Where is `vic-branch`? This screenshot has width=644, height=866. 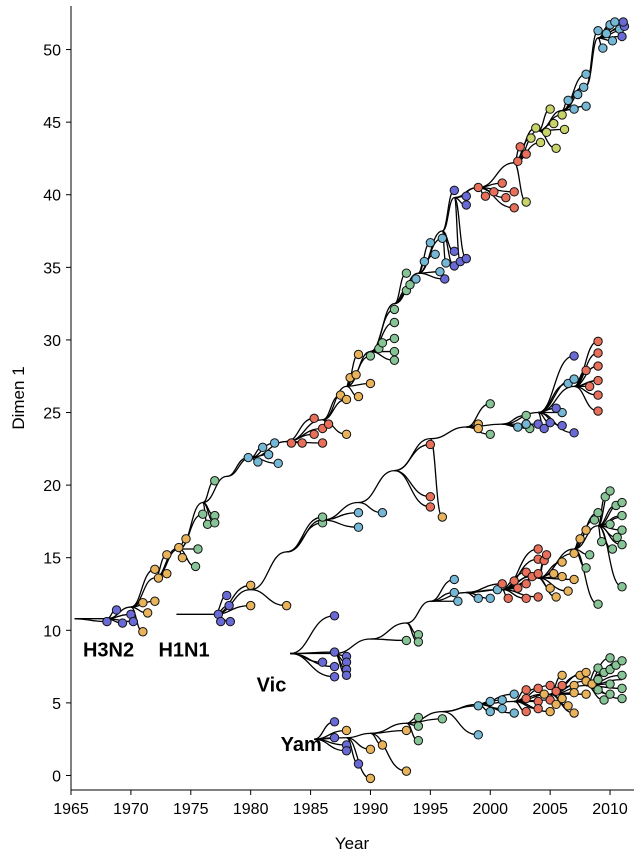 vic-branch is located at coordinates (312, 665).